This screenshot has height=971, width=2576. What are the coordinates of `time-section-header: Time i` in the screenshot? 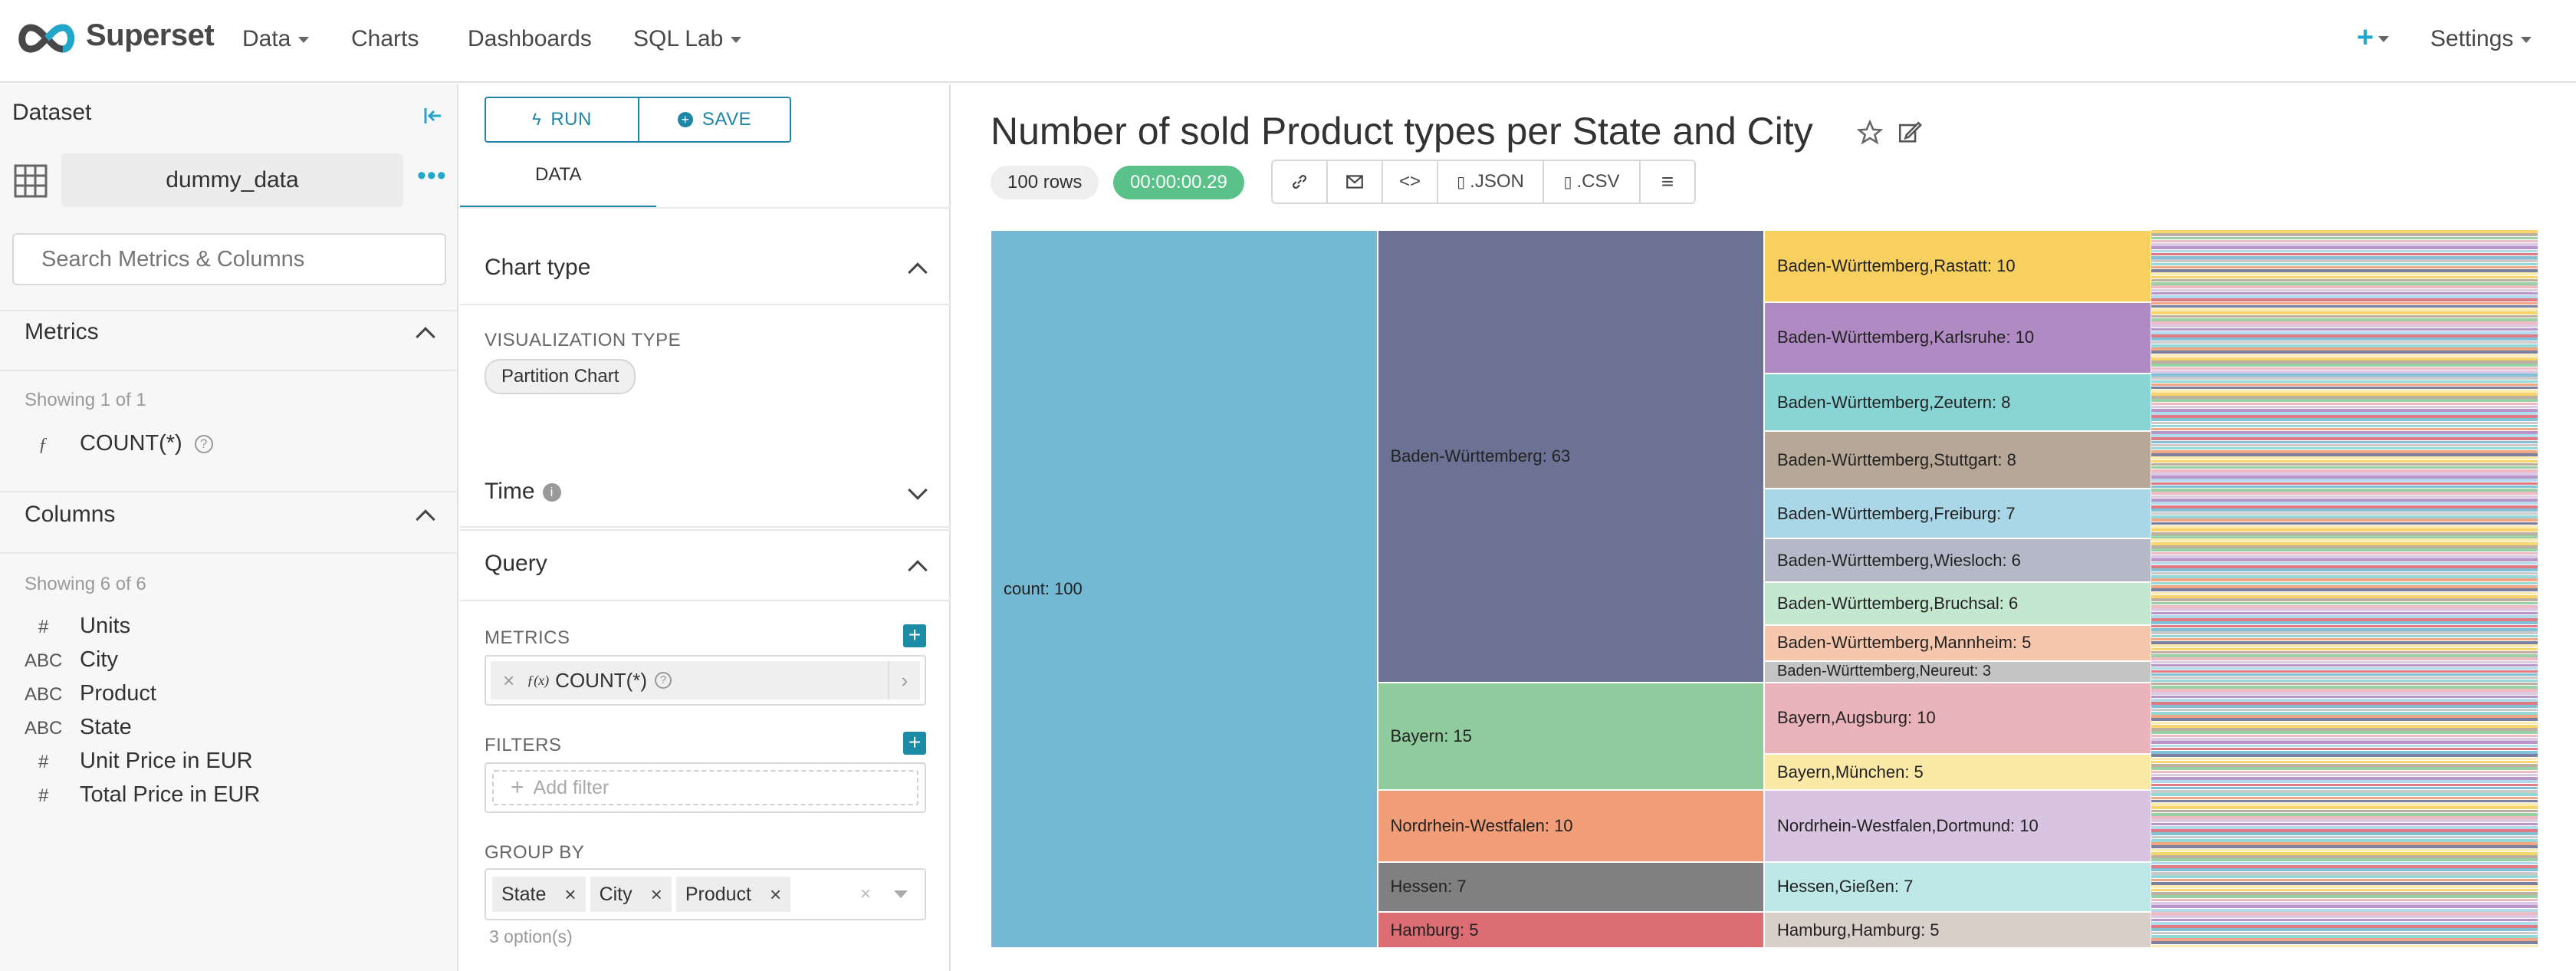 It's located at (523, 492).